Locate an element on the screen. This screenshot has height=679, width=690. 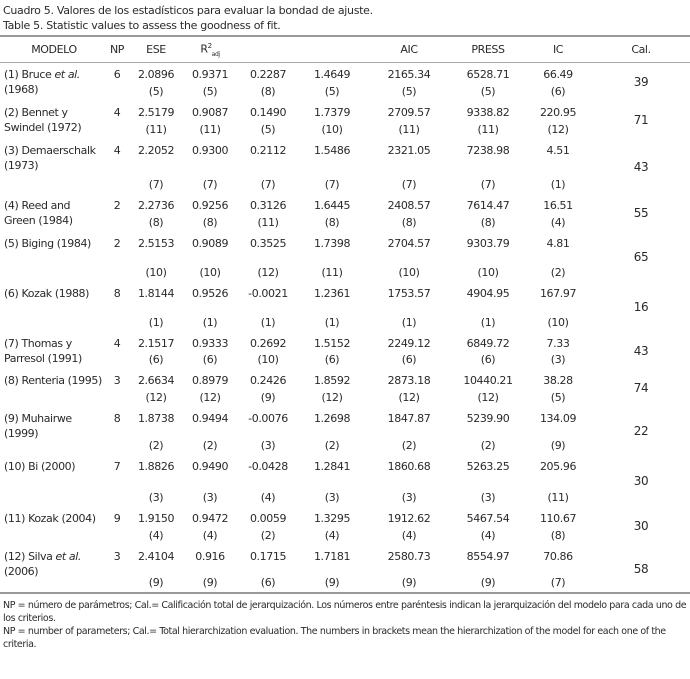
press-rank: (5) is located at coordinates (488, 91).